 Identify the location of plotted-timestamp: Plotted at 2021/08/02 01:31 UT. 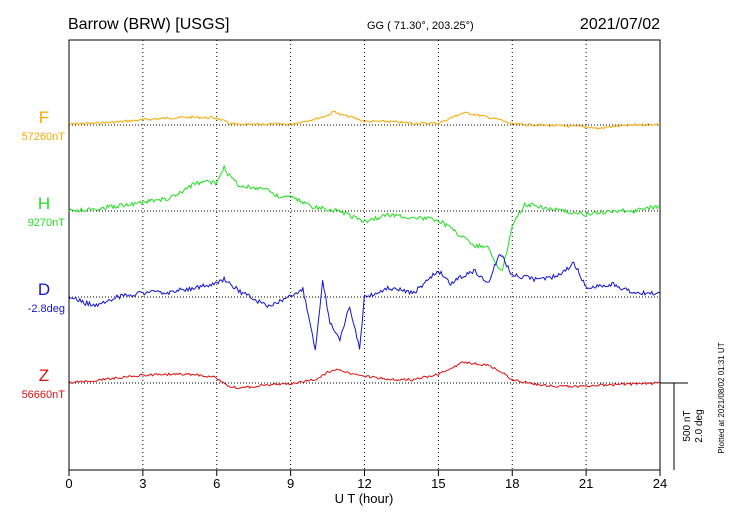
(721, 397).